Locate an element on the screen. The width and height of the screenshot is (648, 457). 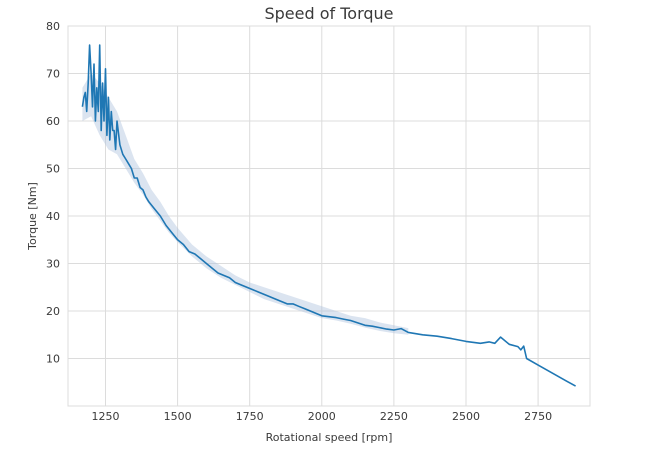
y-tick-label: 80 is located at coordinates (53, 26).